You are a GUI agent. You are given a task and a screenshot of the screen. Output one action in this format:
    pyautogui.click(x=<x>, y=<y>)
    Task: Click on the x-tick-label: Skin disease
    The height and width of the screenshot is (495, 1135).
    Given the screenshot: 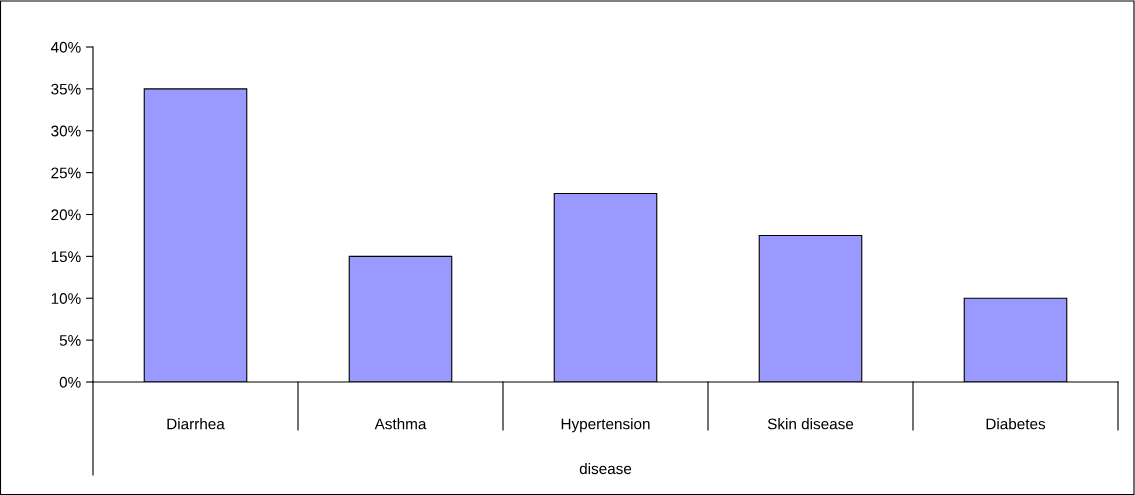 What is the action you would take?
    pyautogui.click(x=810, y=424)
    